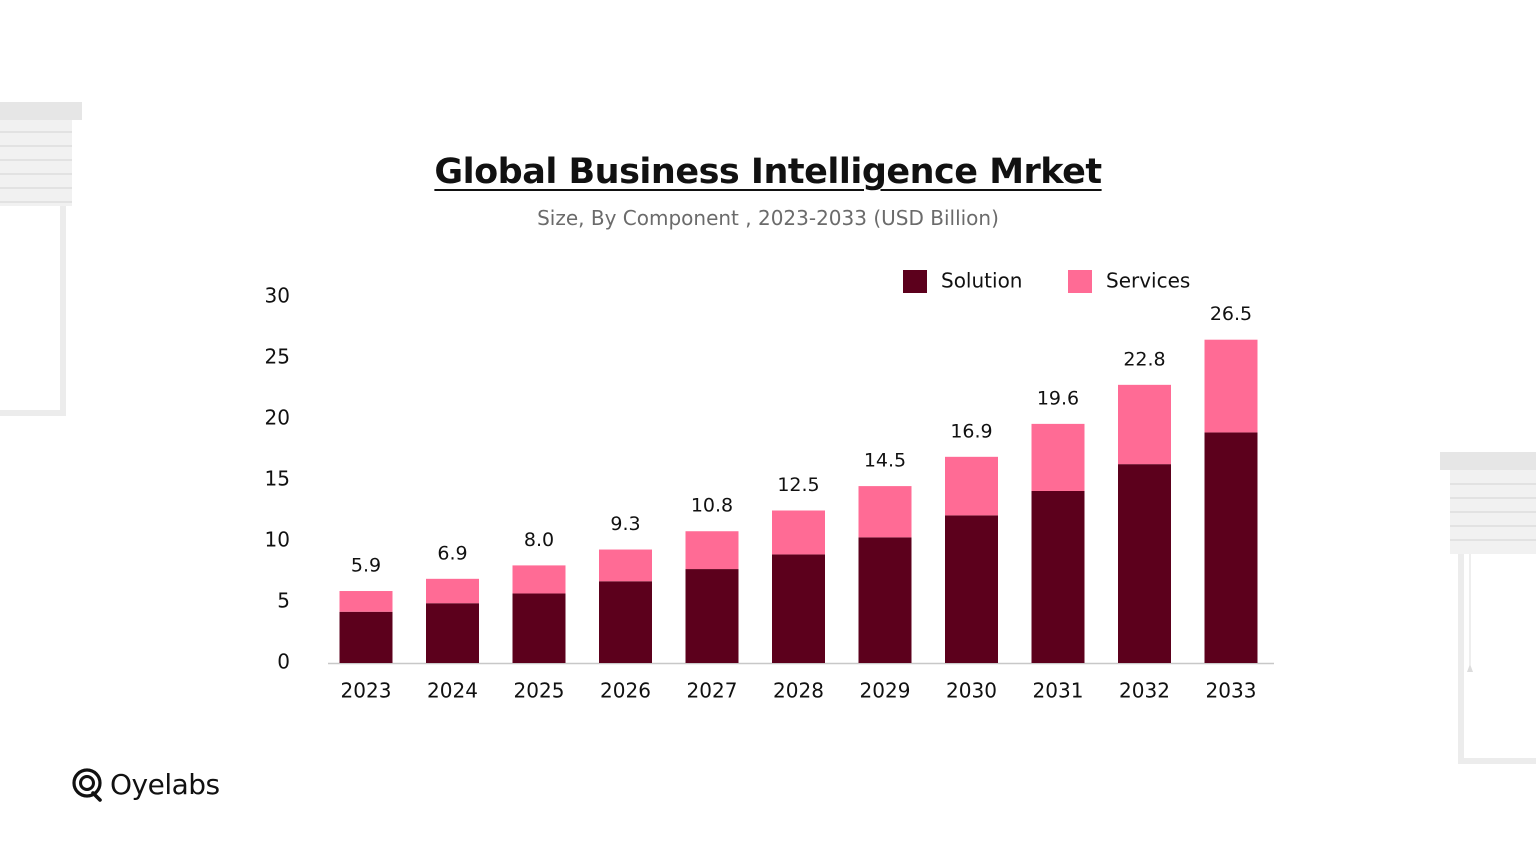 The image size is (1536, 864). I want to click on bar-services-2030, so click(971, 486).